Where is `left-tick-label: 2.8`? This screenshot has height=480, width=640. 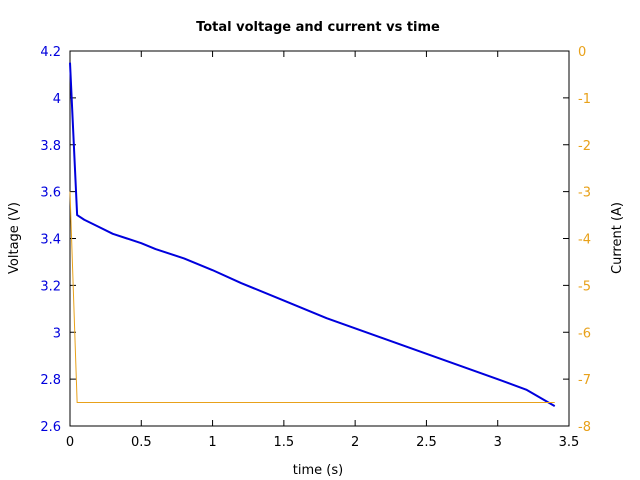
left-tick-label: 2.8 is located at coordinates (50, 380).